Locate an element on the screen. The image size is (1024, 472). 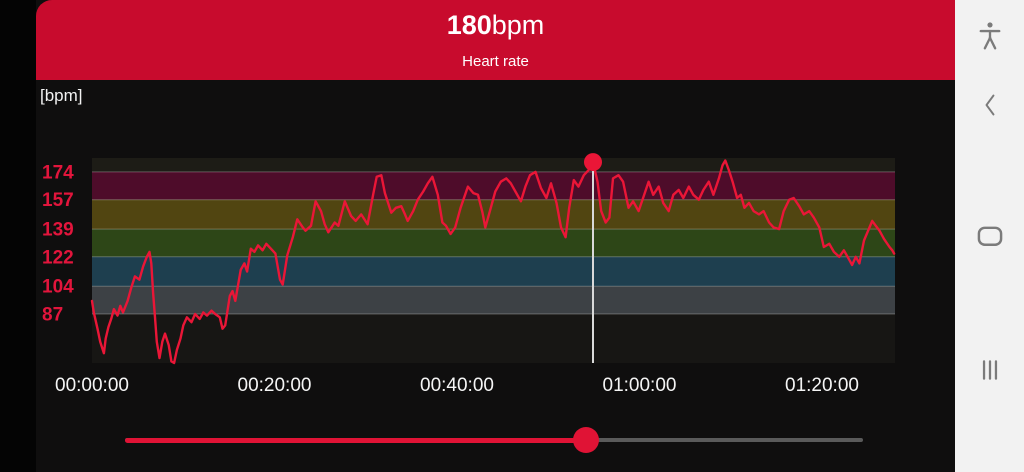
metric-label: Heart rate is located at coordinates (495, 61).